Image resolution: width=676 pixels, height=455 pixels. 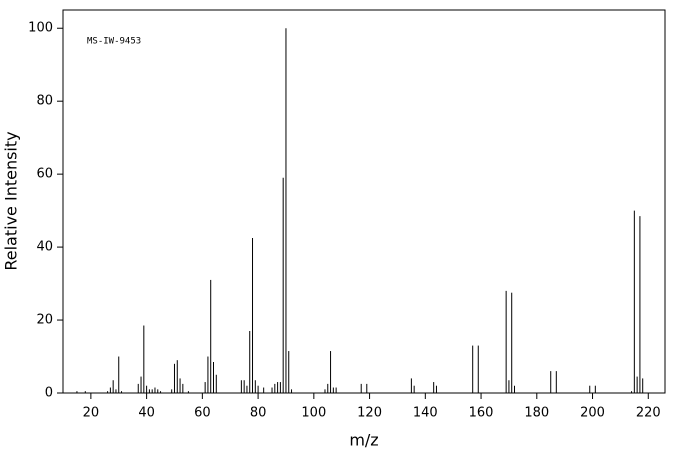 What do you see at coordinates (114, 42) in the screenshot?
I see `annotation: MS-IW-9453` at bounding box center [114, 42].